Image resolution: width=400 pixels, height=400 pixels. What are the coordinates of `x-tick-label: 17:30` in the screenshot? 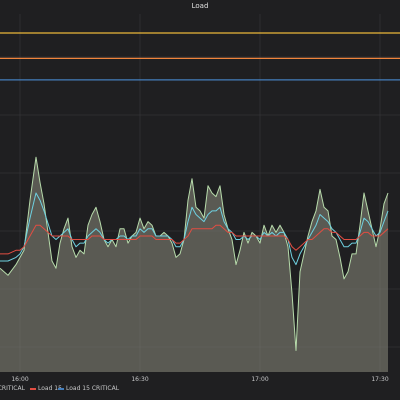 It's located at (379, 379).